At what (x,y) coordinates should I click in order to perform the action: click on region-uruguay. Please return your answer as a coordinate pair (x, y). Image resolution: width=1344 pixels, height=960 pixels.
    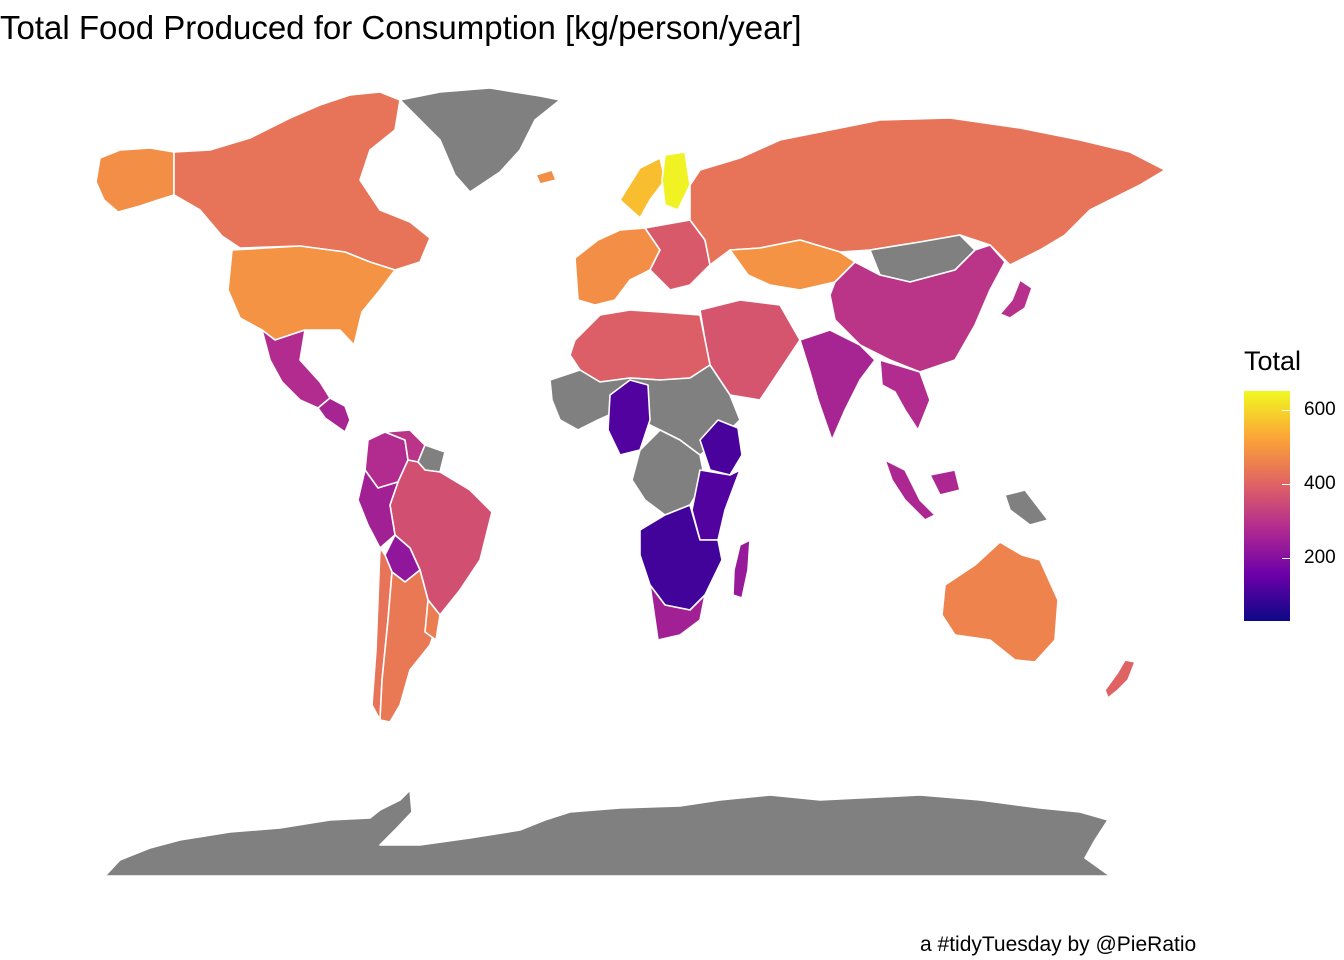
    Looking at the image, I should click on (432, 620).